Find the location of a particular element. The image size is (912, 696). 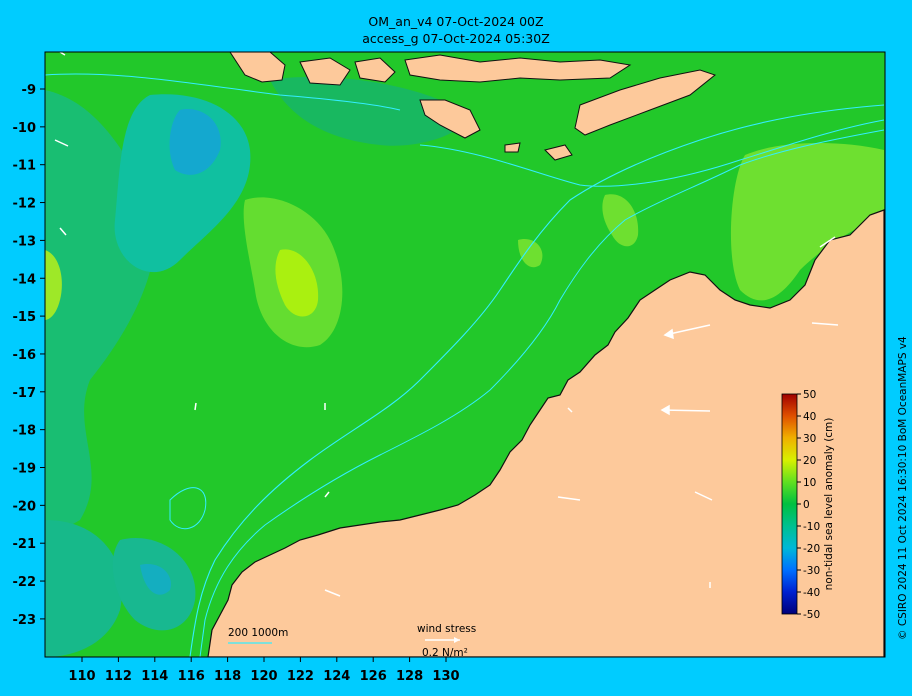

x-tick-label: 112 is located at coordinates (118, 676).